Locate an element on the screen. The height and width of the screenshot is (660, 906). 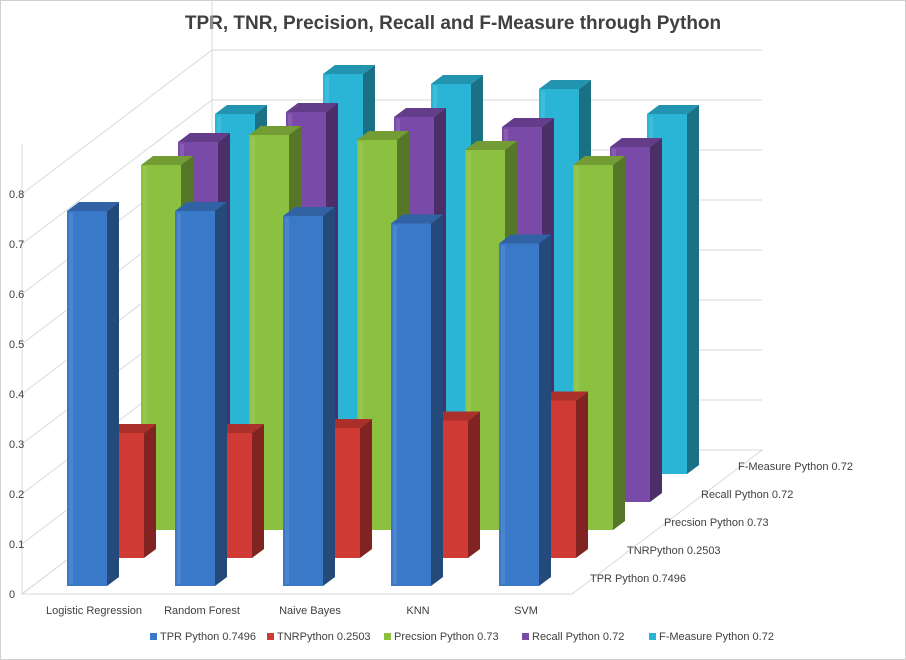
y-tick-label: 0.1 is located at coordinates (16, 545).